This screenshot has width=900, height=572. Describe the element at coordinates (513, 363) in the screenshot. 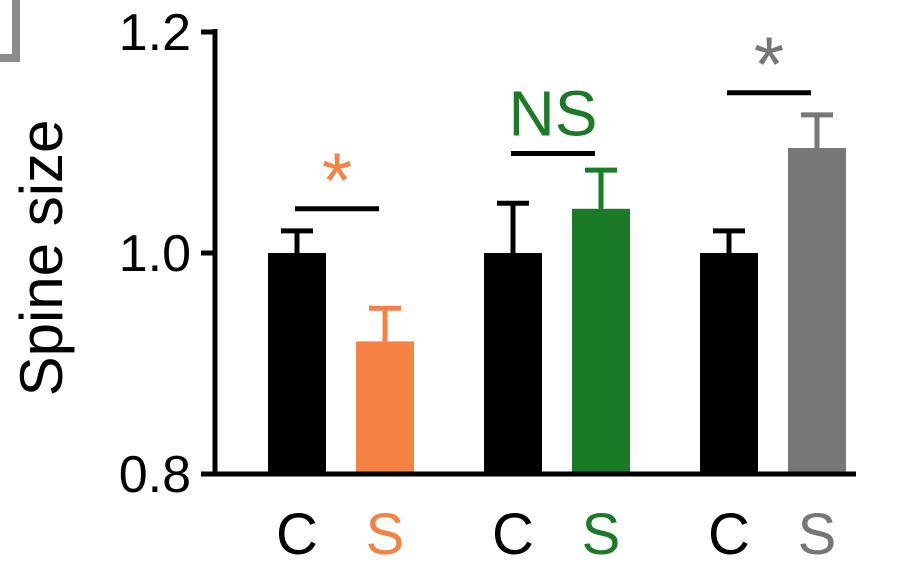

I see `bar-group2-C` at that location.